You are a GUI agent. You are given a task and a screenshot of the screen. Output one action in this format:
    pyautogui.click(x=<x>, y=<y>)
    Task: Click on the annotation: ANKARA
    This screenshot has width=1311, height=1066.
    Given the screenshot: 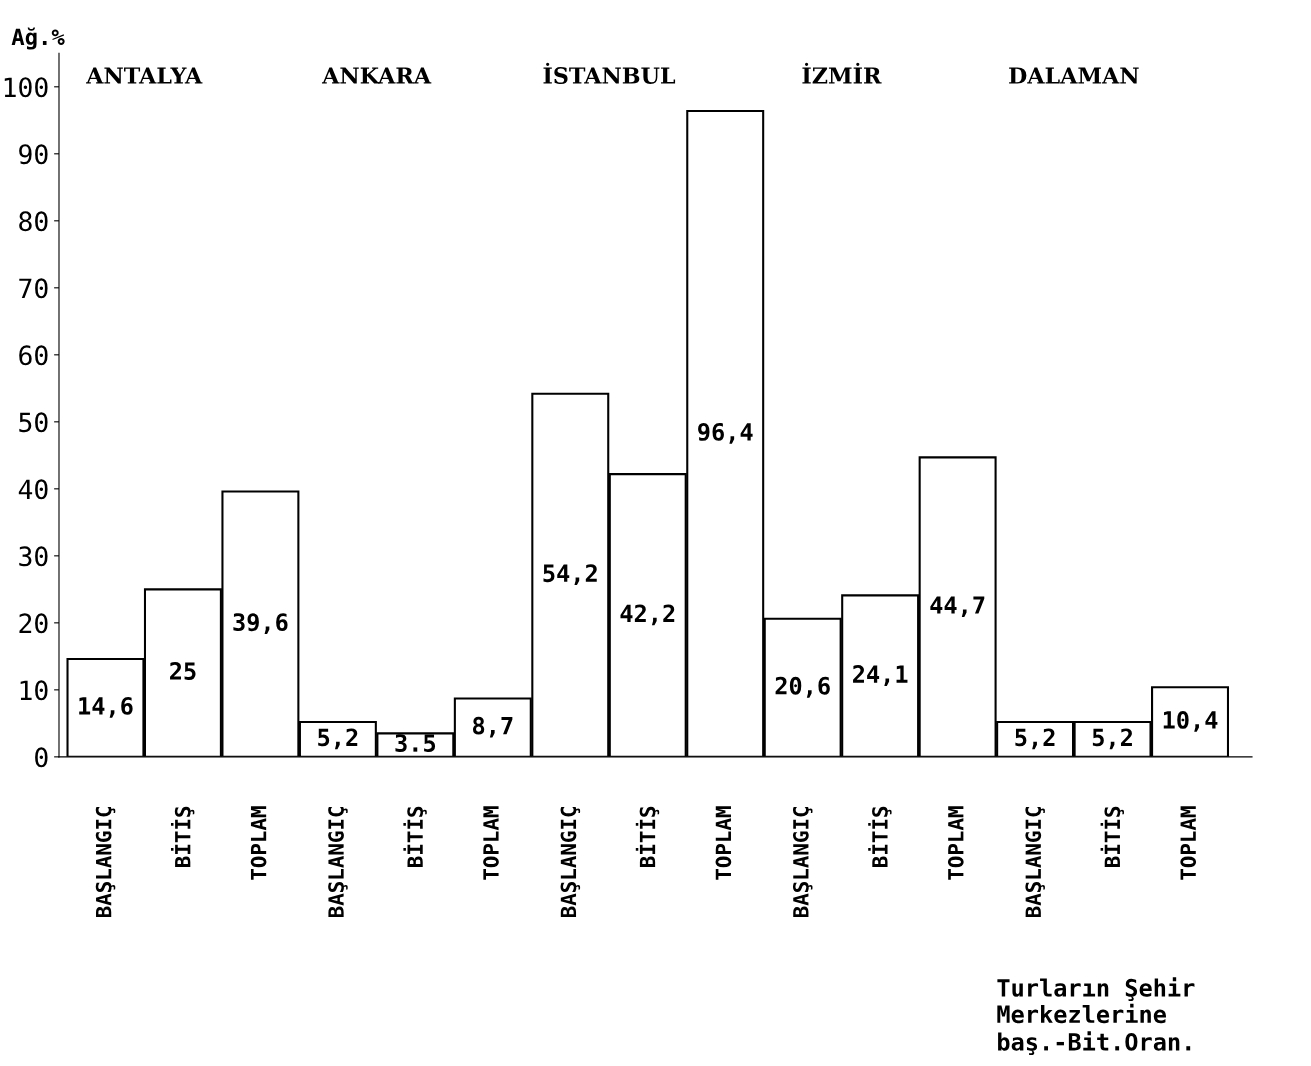 What is the action you would take?
    pyautogui.click(x=376, y=75)
    